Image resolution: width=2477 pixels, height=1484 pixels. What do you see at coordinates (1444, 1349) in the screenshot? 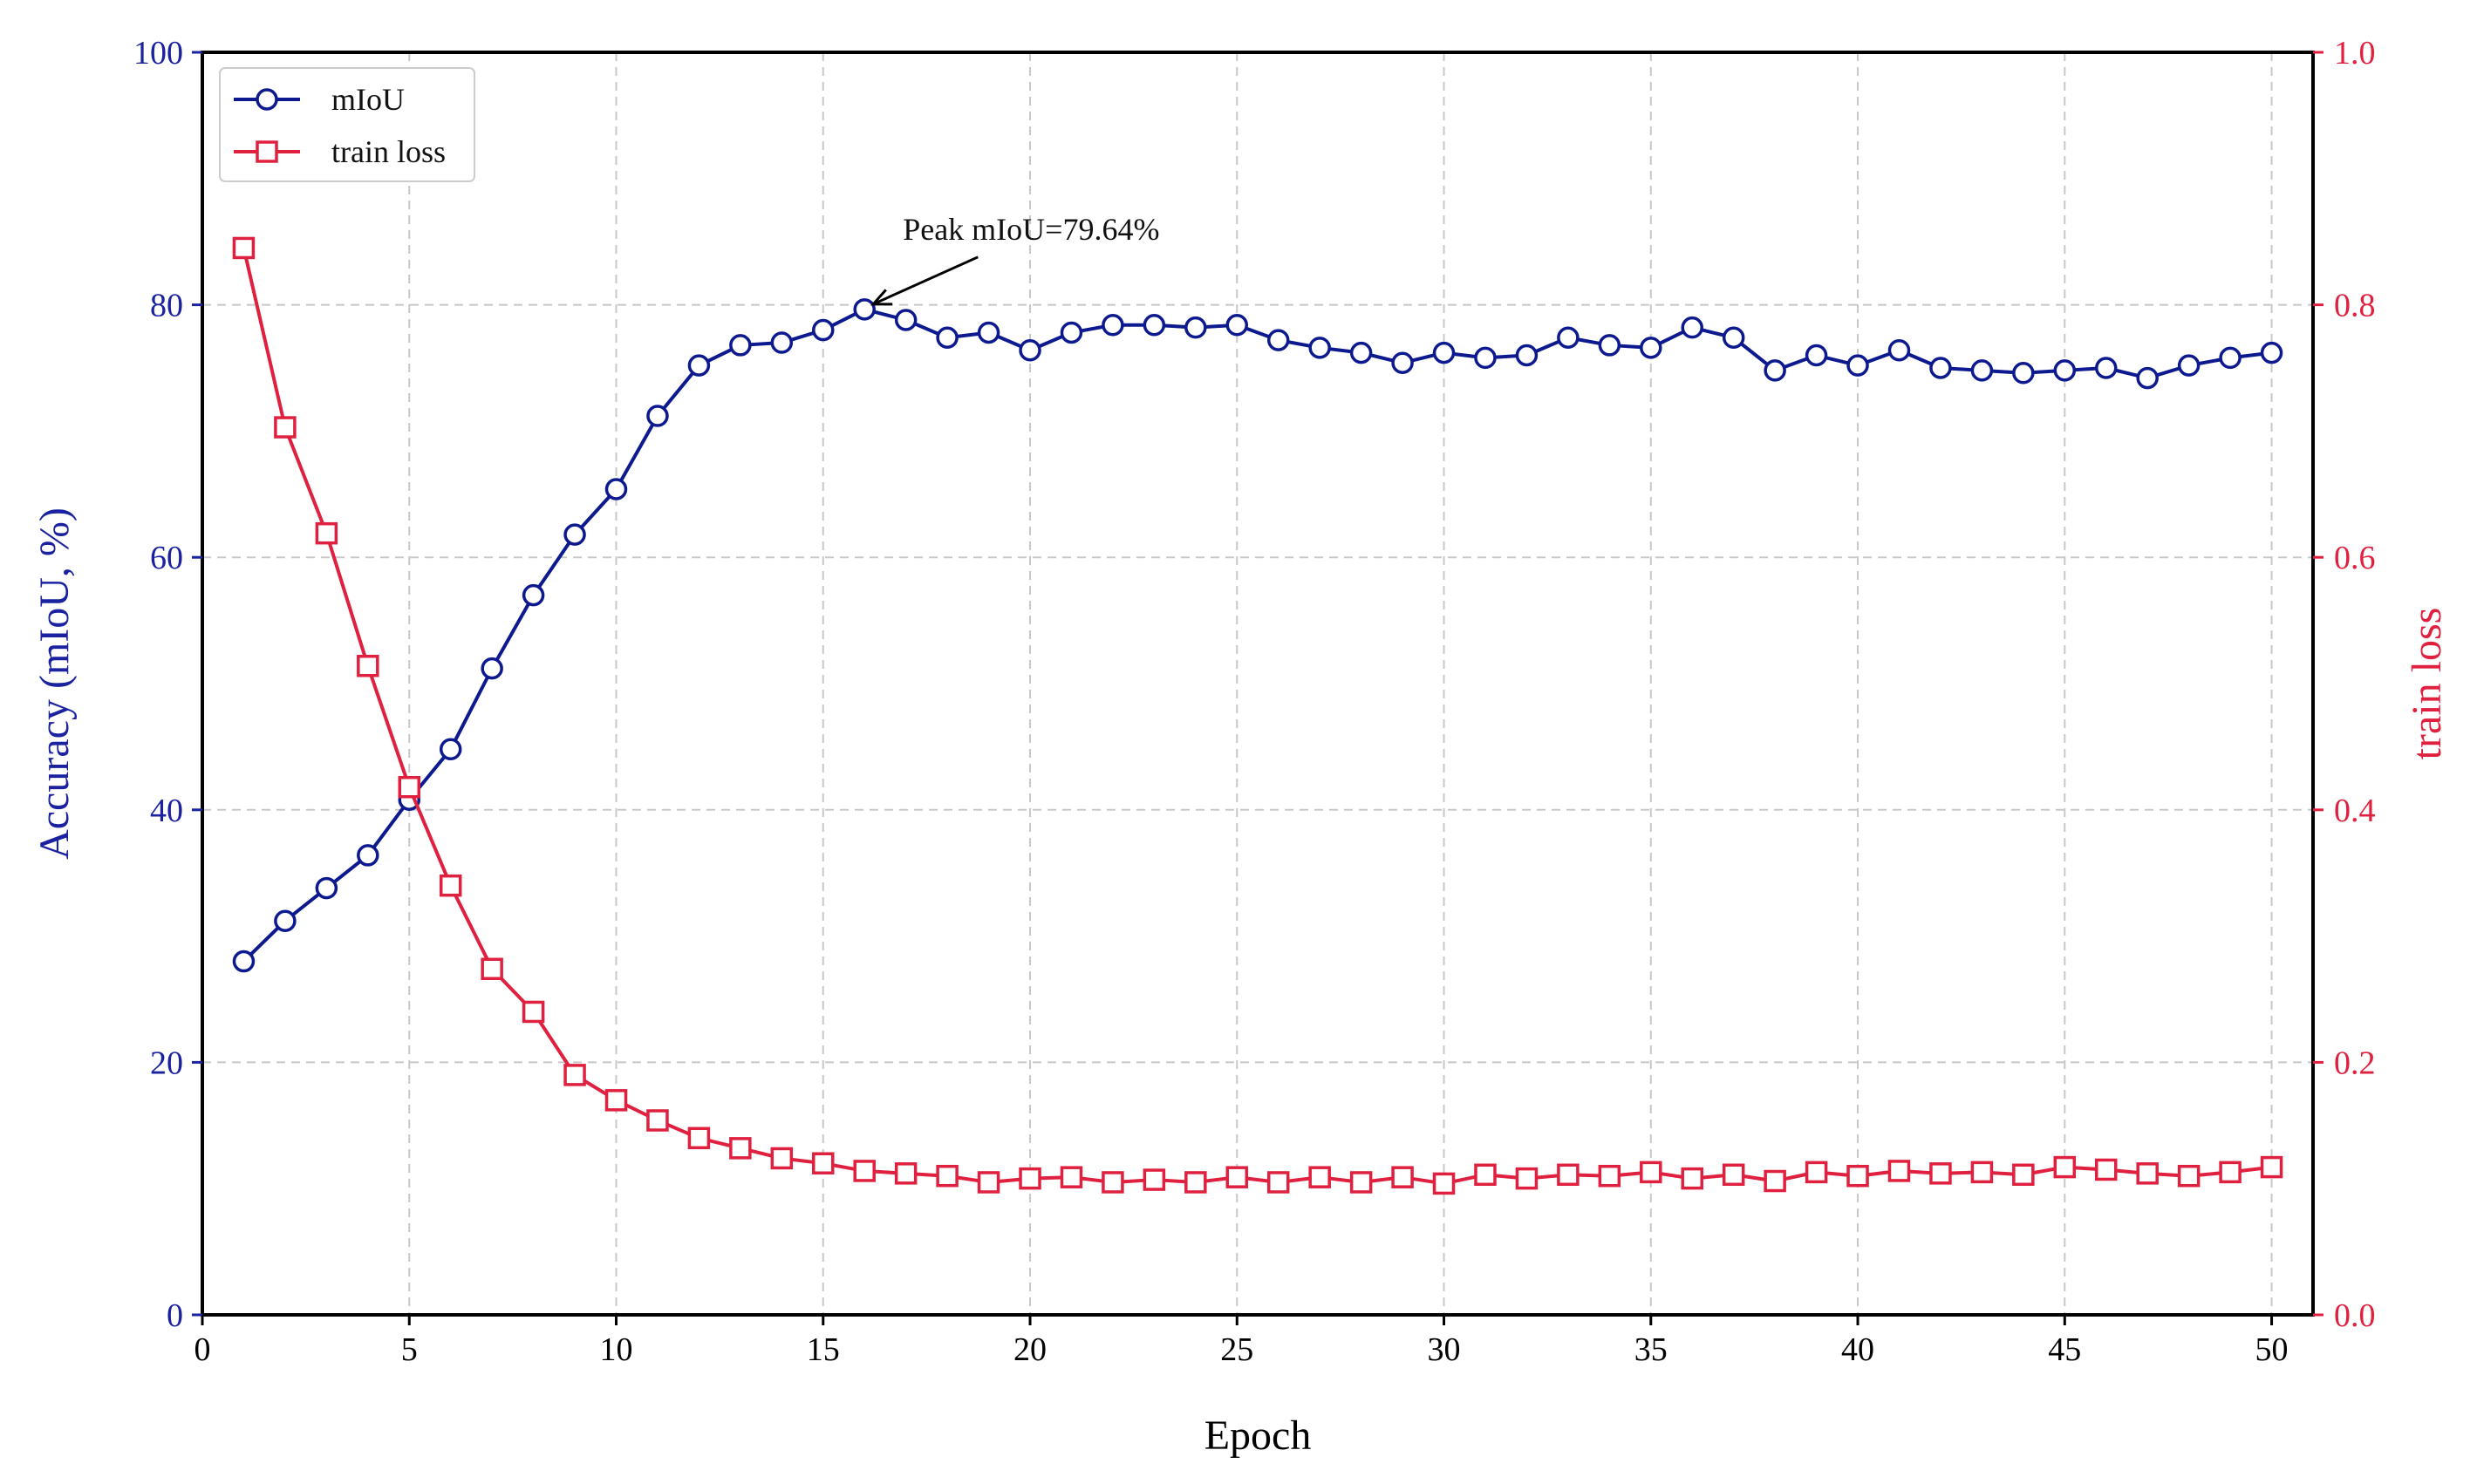
I see `x-tick-label: 30` at bounding box center [1444, 1349].